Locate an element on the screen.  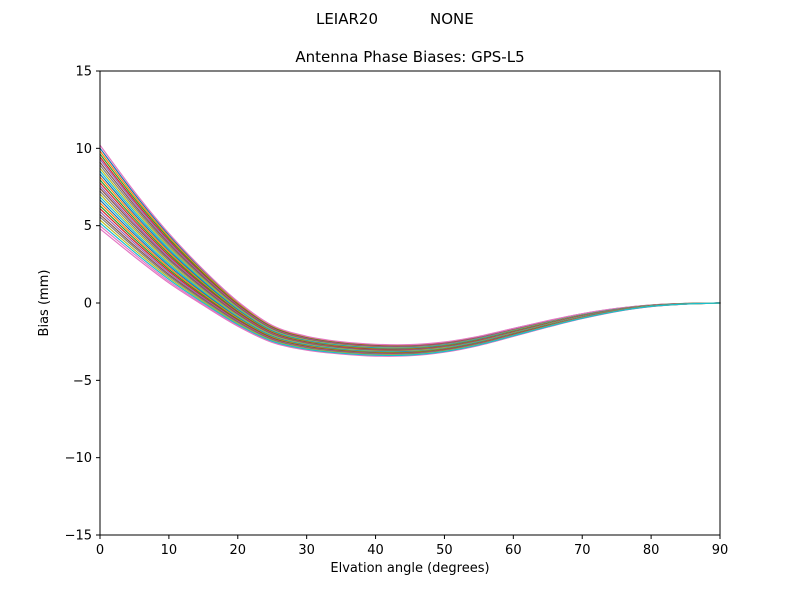
x-tick-label: 40 is located at coordinates (375, 550).